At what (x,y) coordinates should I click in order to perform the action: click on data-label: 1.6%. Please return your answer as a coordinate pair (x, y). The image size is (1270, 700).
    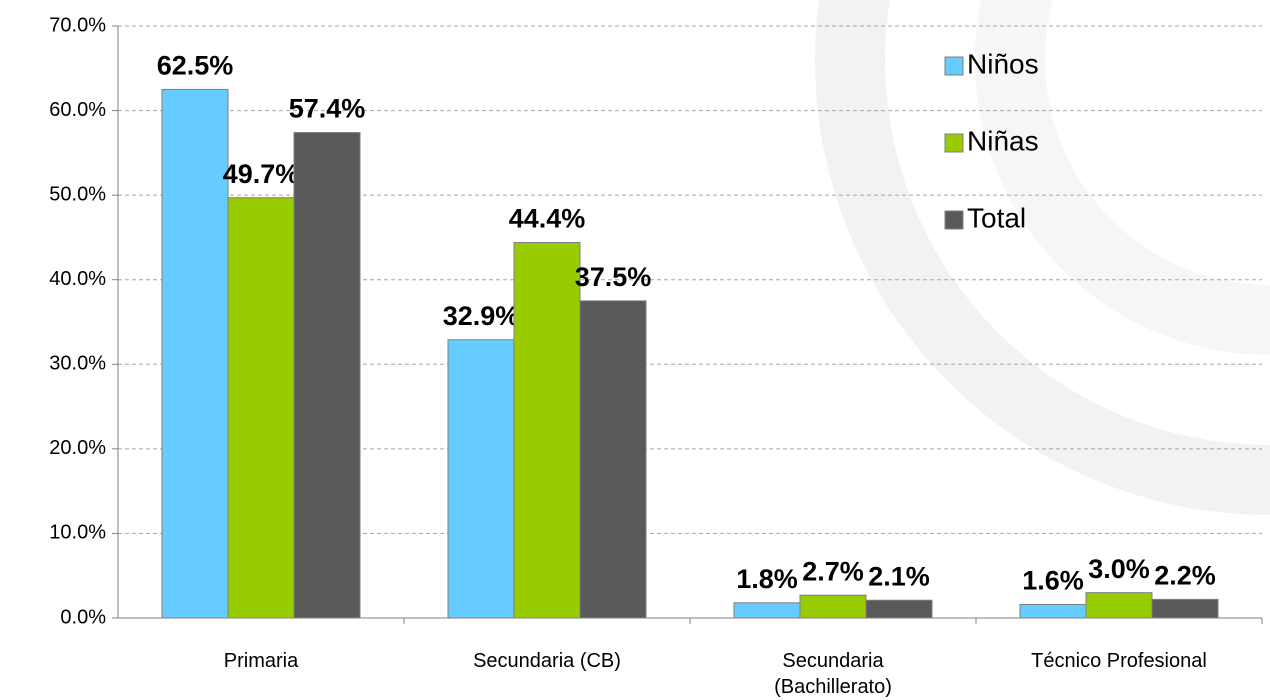
    Looking at the image, I should click on (1053, 581).